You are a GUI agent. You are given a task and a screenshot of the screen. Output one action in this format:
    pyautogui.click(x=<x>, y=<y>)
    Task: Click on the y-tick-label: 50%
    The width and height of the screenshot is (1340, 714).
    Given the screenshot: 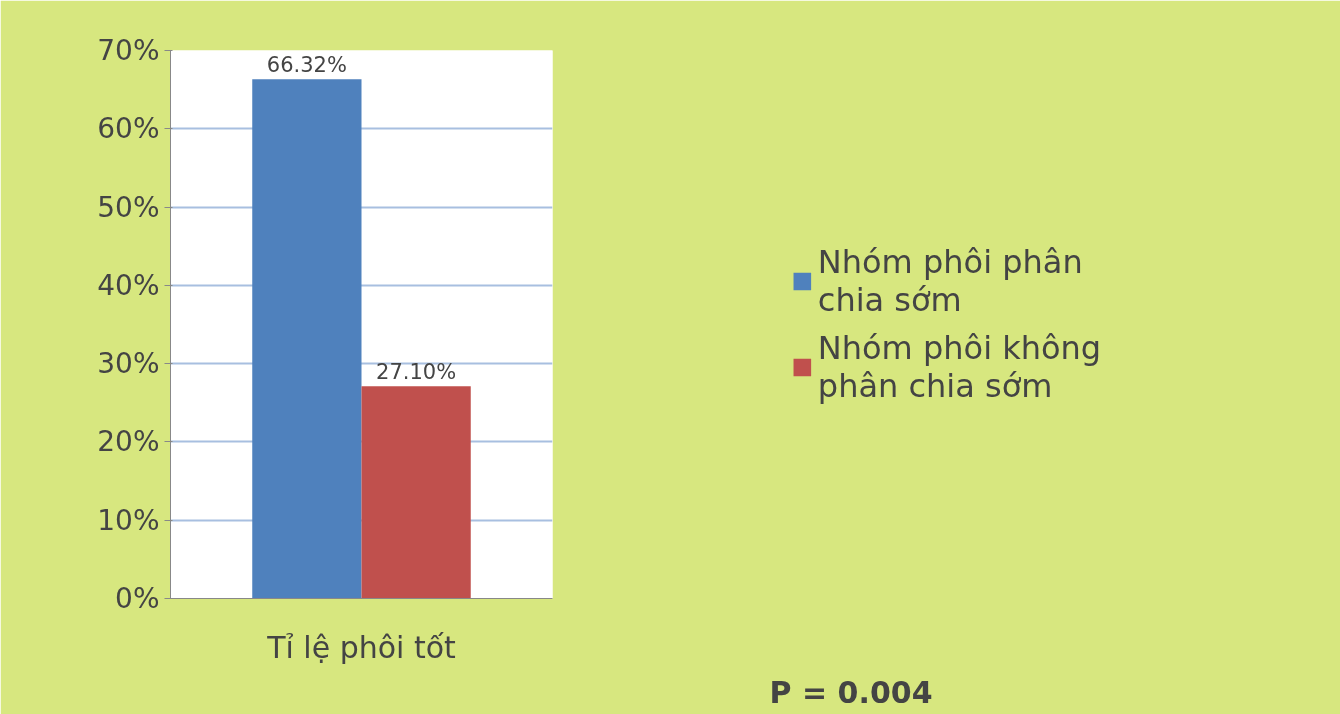 What is the action you would take?
    pyautogui.click(x=128, y=207)
    